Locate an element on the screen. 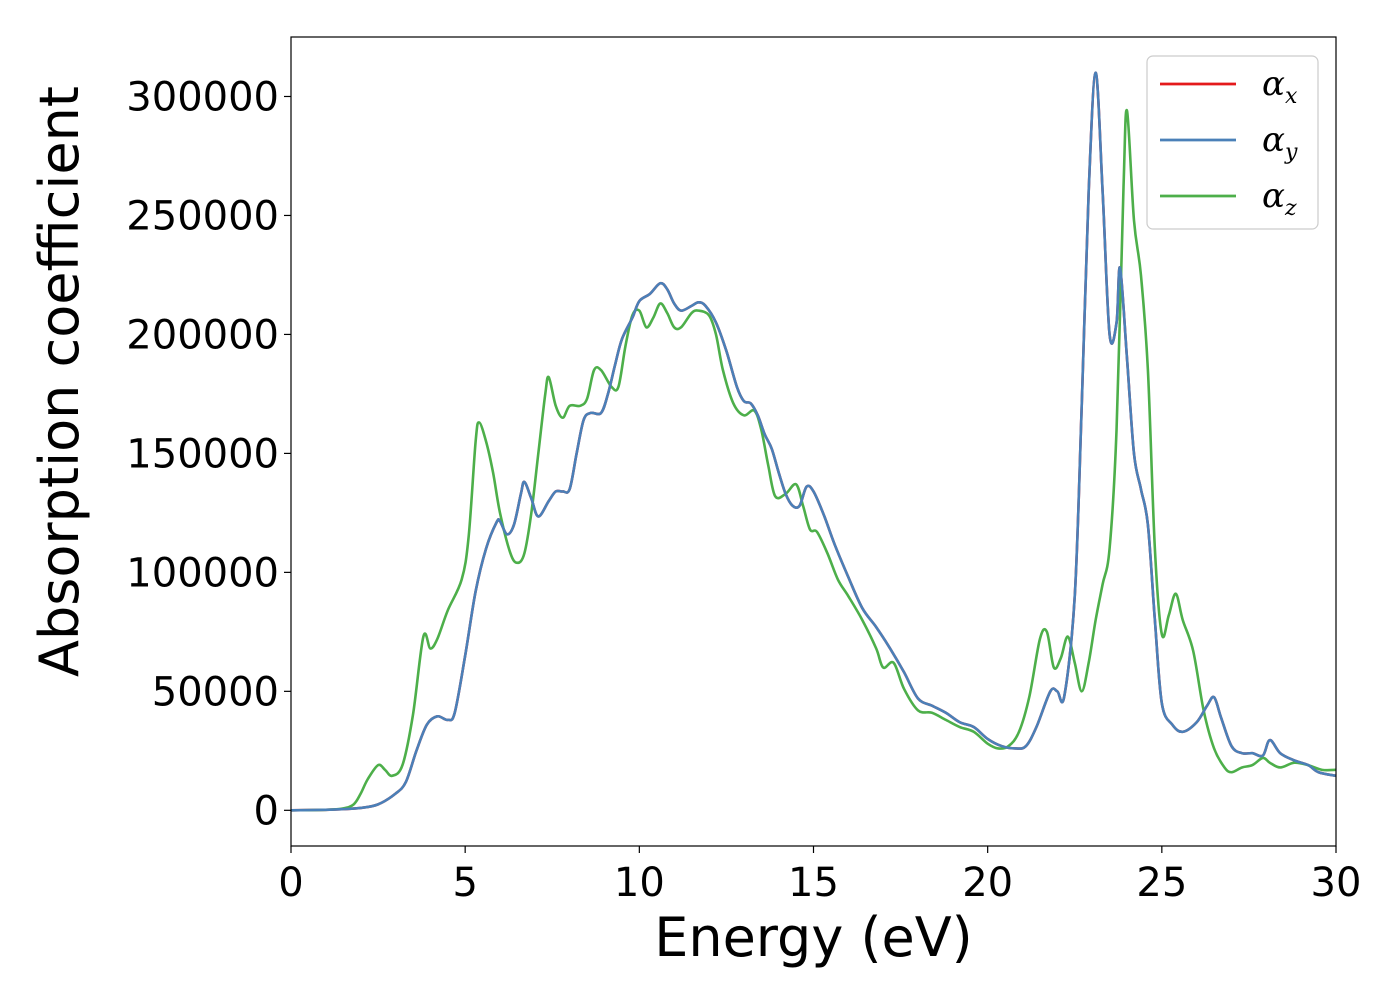 The height and width of the screenshot is (1000, 1400). y-tick-label: 50000 is located at coordinates (215, 692).